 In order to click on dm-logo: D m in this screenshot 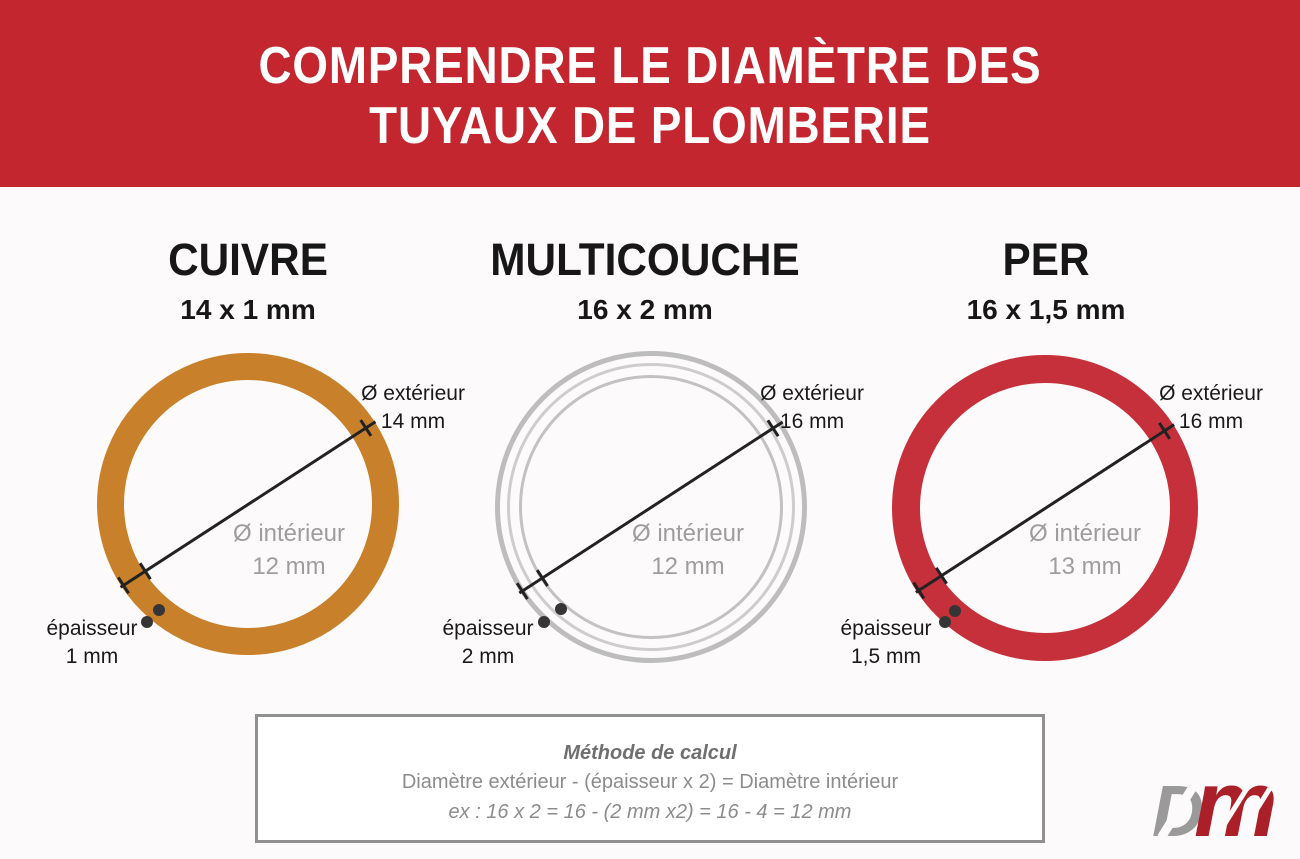, I will do `click(1217, 803)`.